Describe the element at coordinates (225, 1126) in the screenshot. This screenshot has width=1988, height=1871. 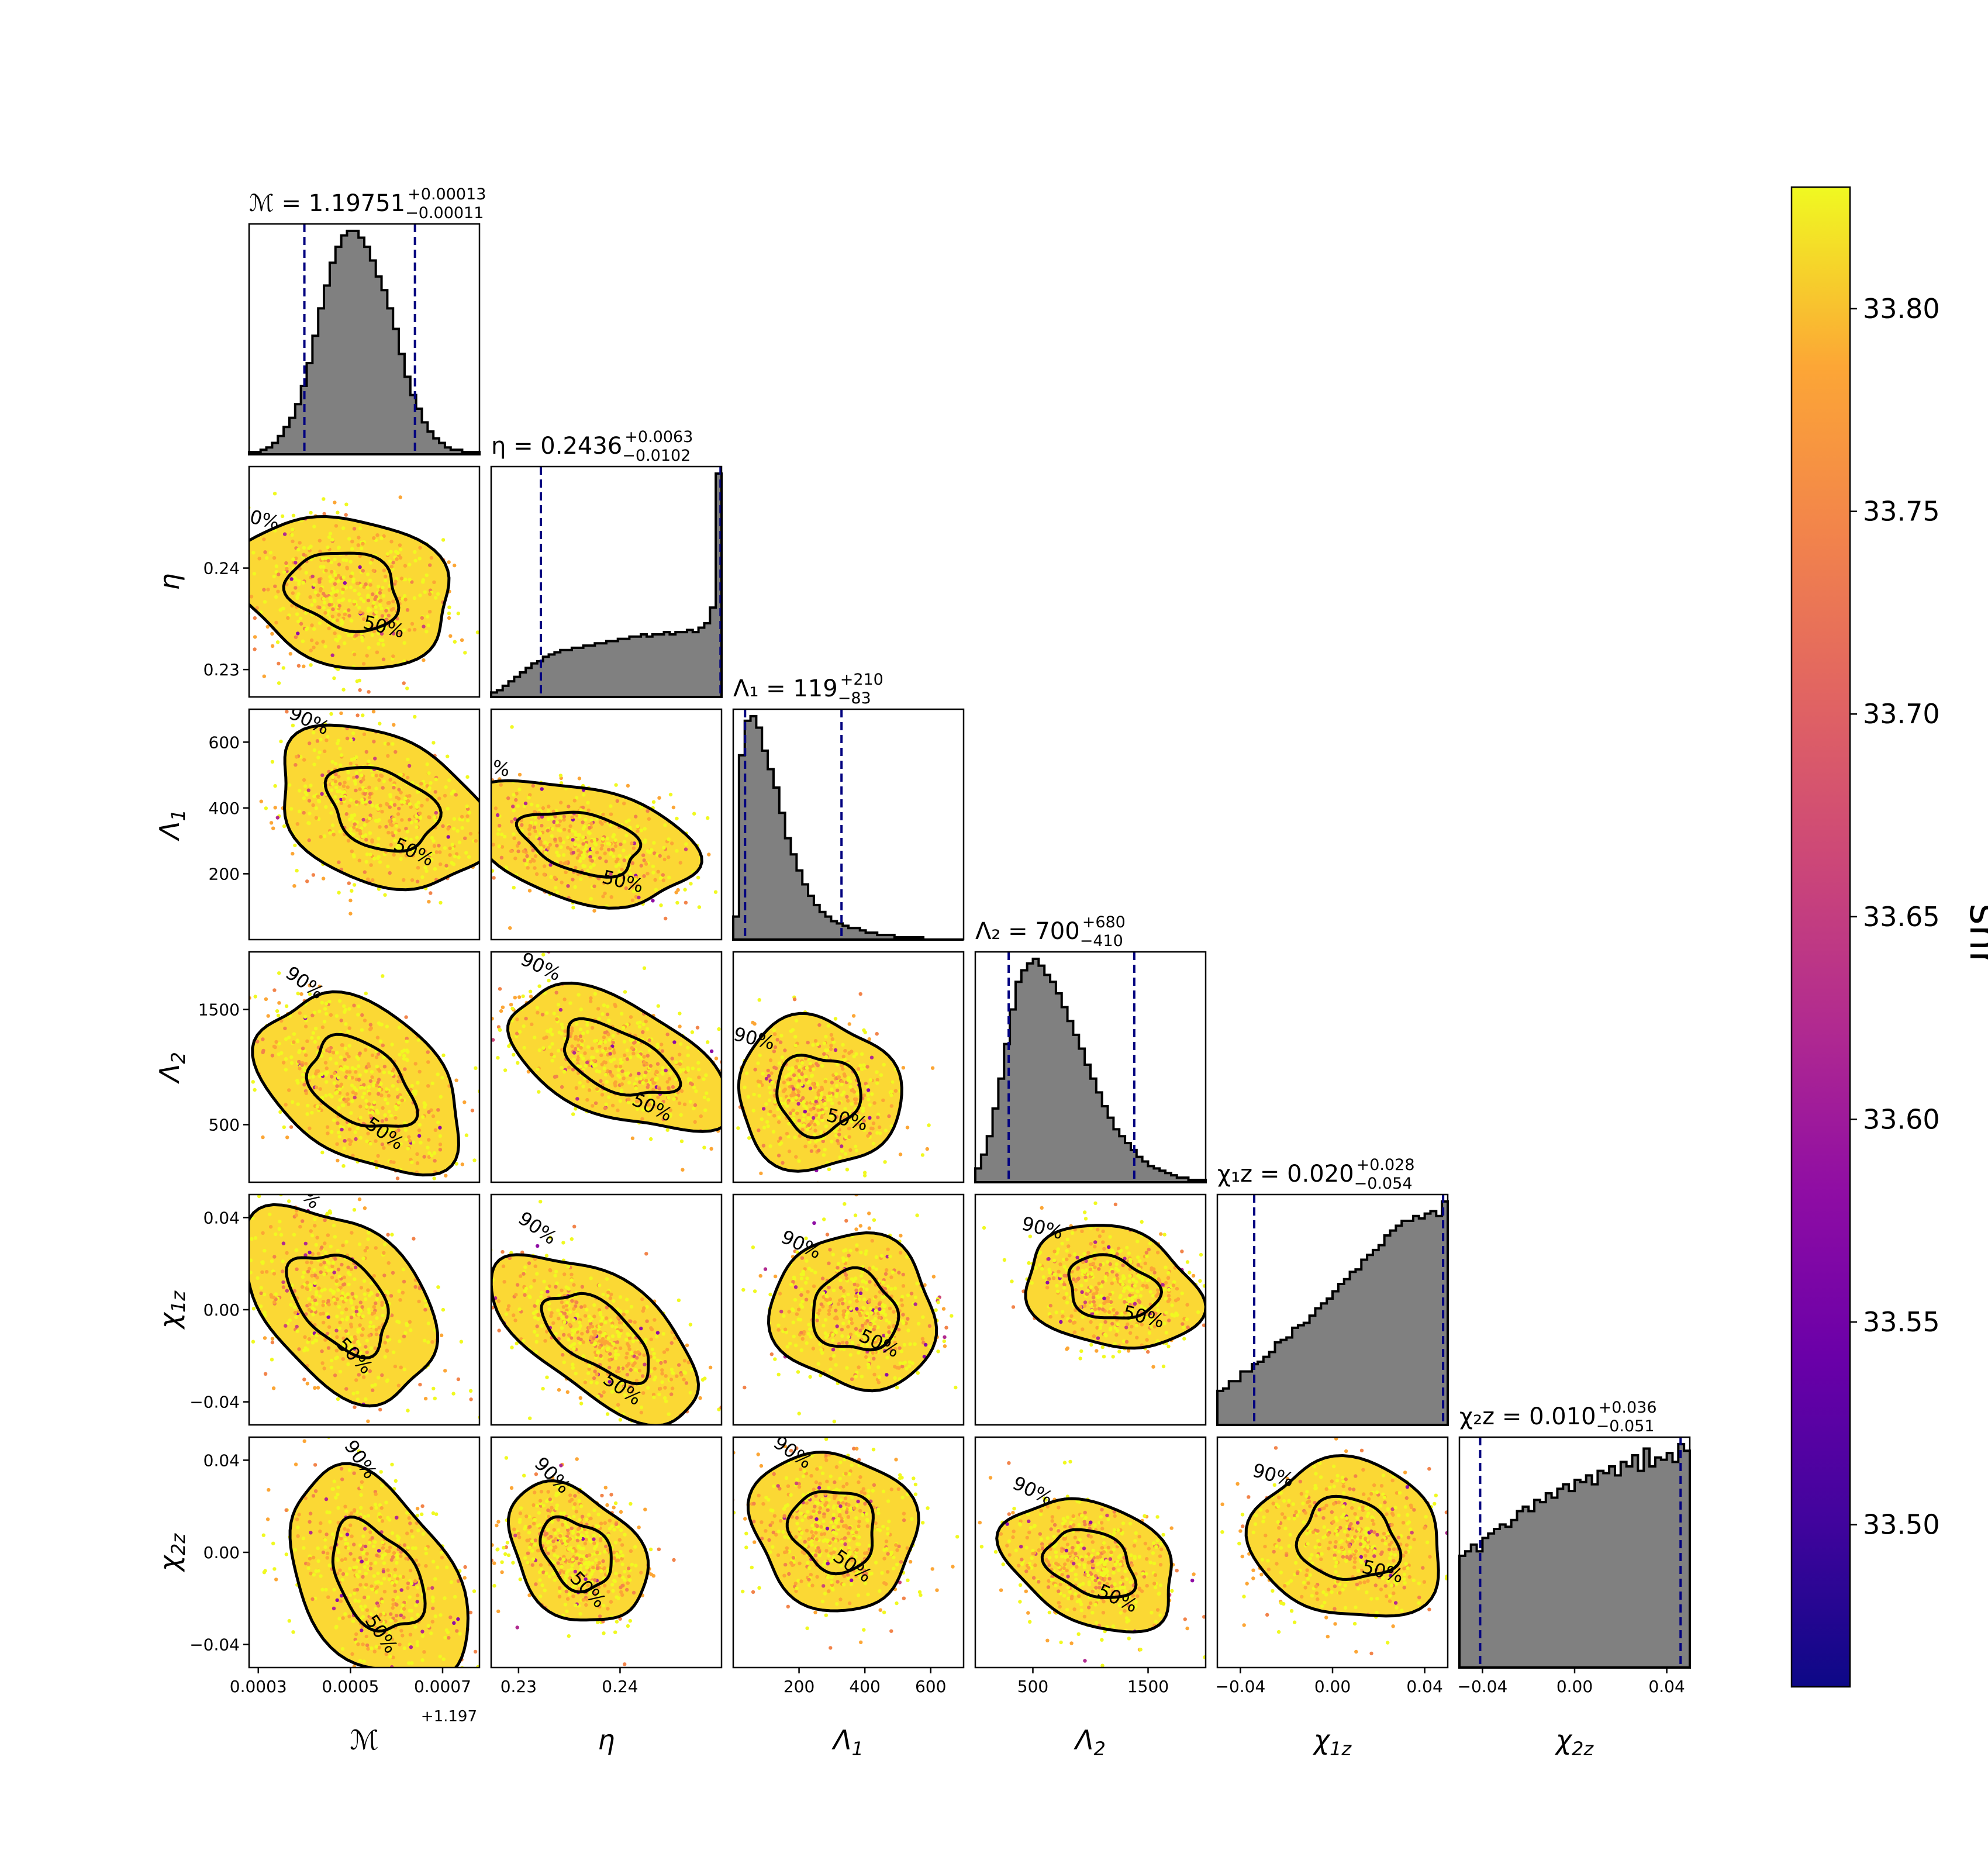
I see `y-tick-label-lam2: 500` at that location.